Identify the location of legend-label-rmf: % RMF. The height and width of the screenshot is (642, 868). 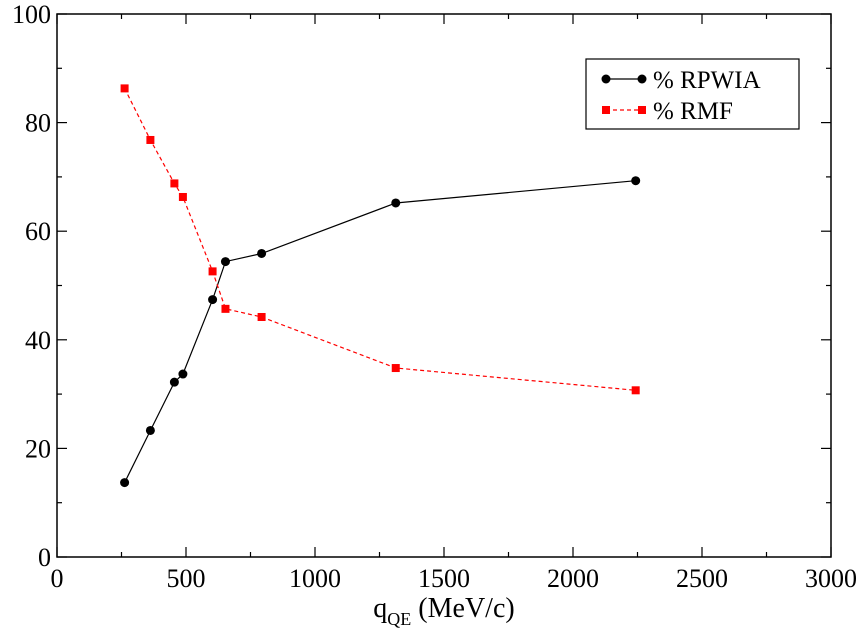
(693, 111).